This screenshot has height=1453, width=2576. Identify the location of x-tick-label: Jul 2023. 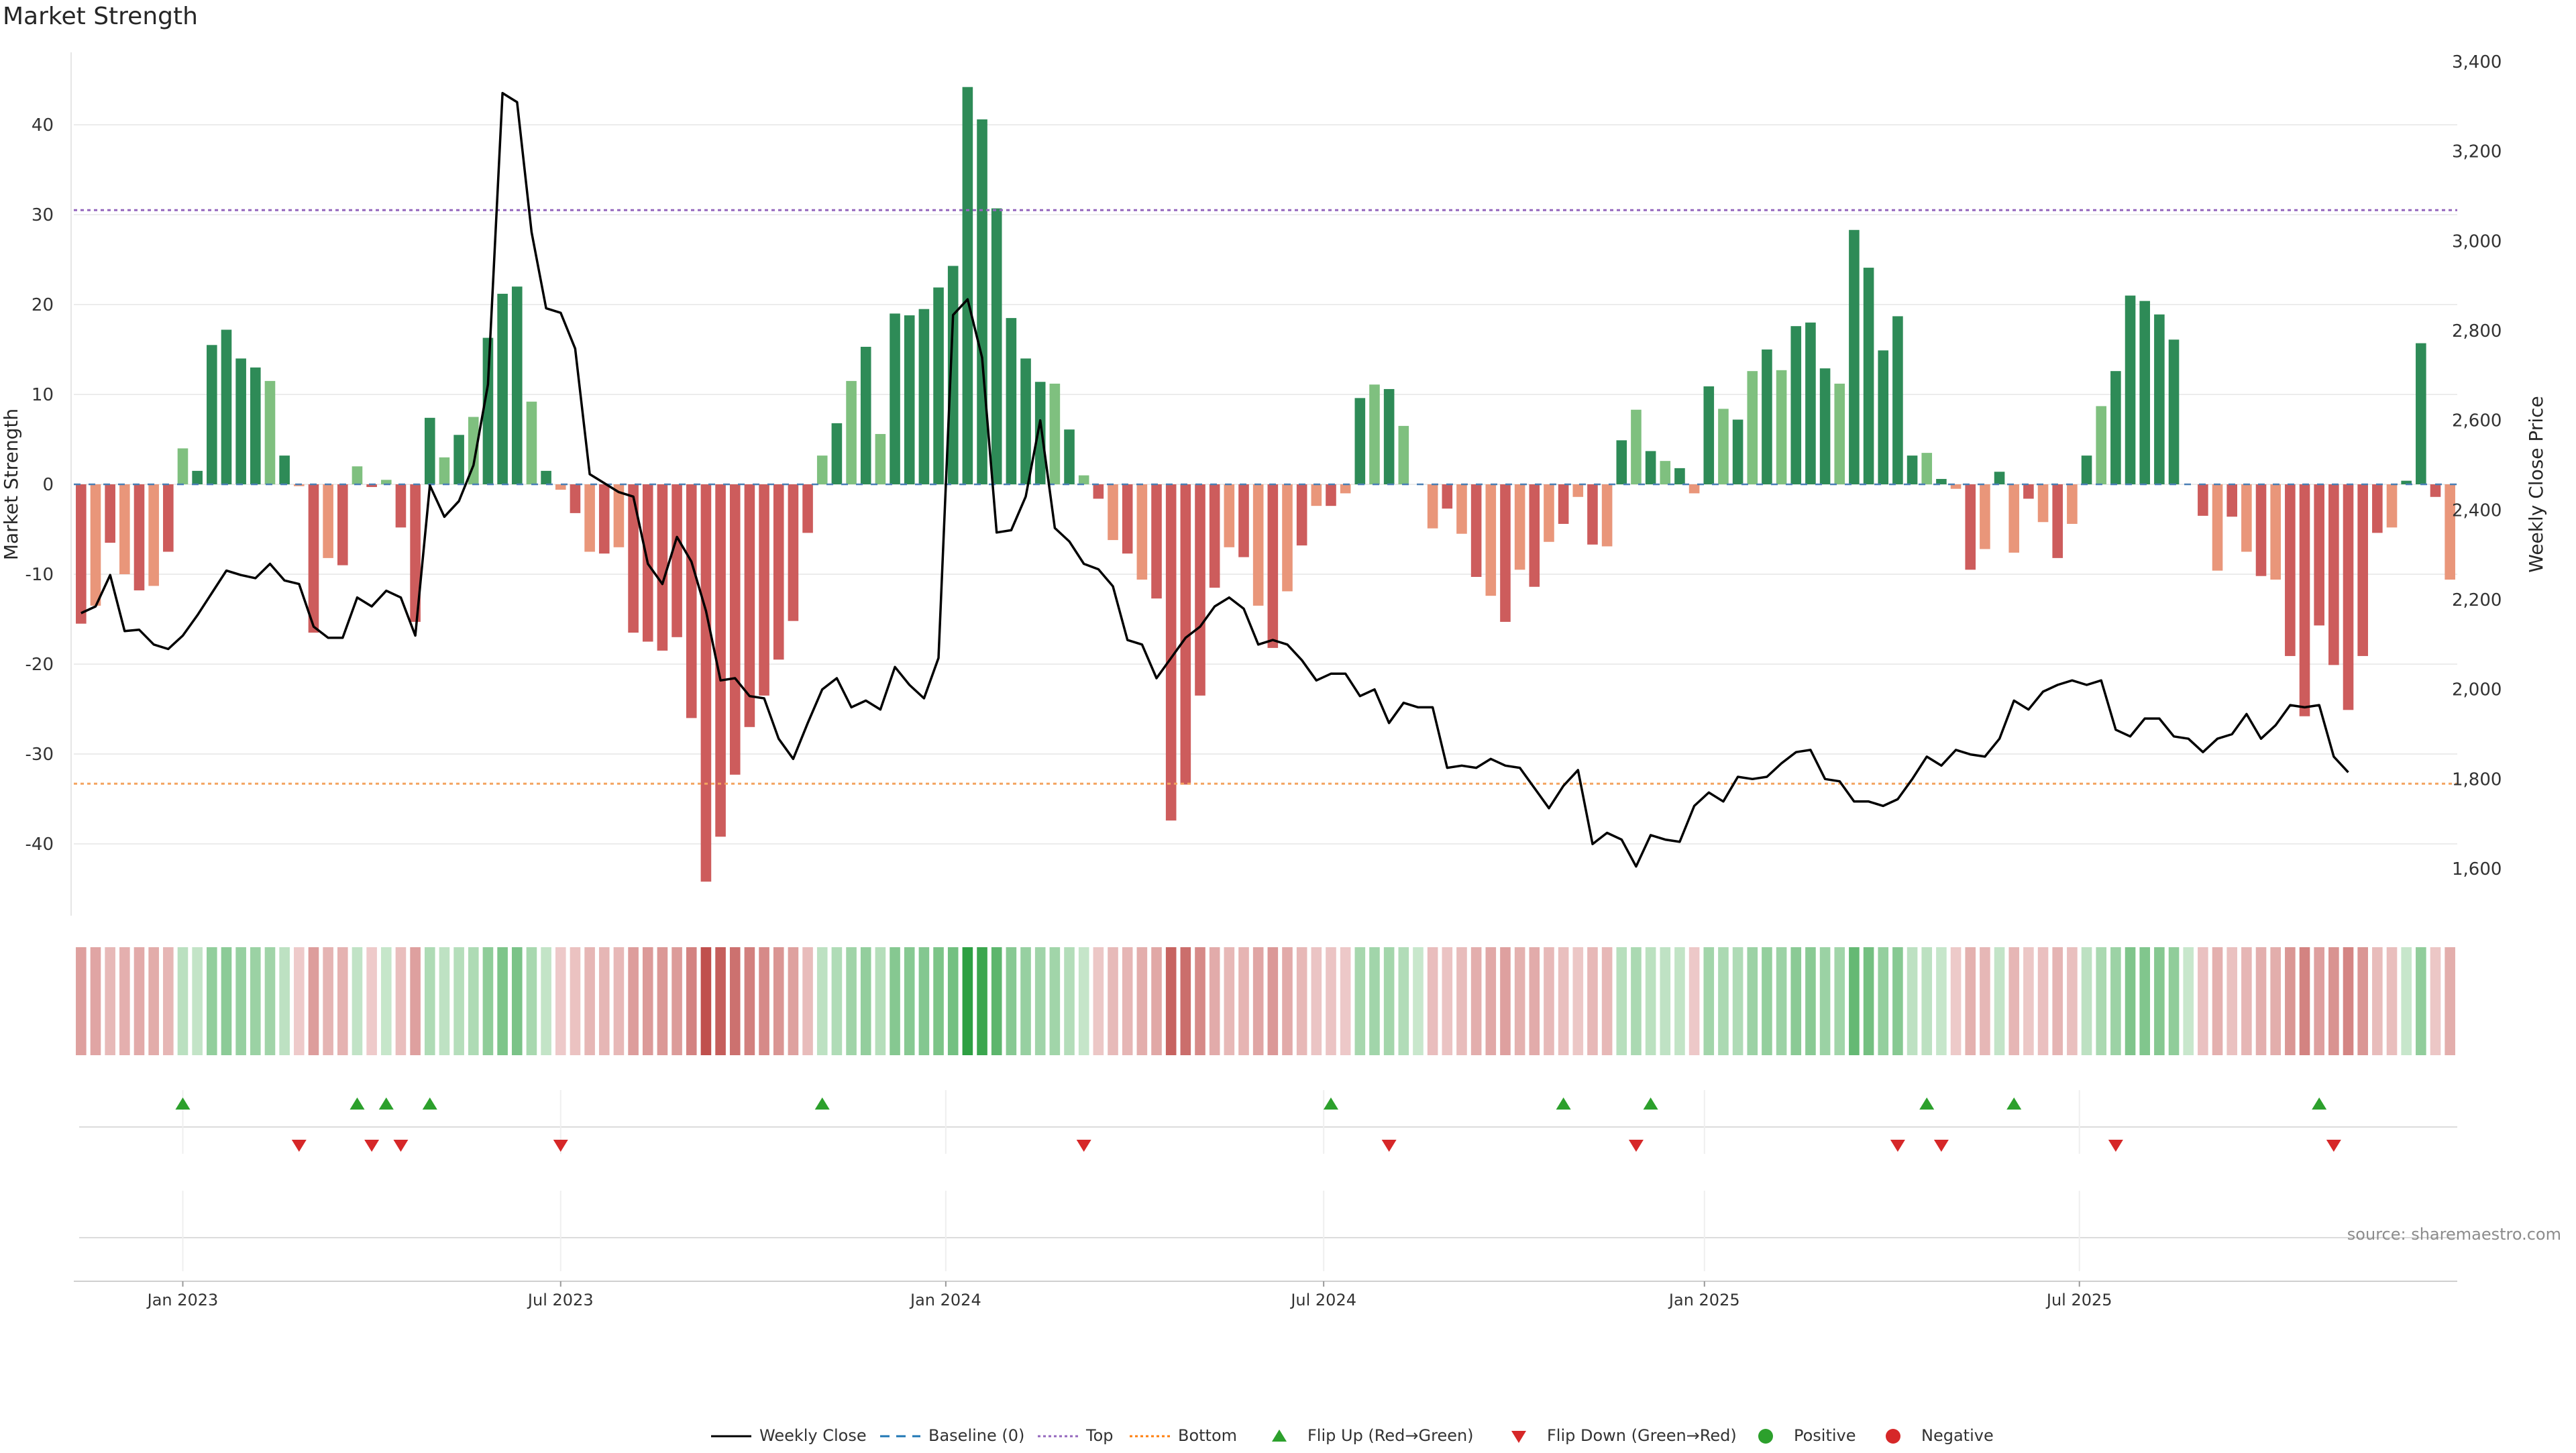
(560, 1300).